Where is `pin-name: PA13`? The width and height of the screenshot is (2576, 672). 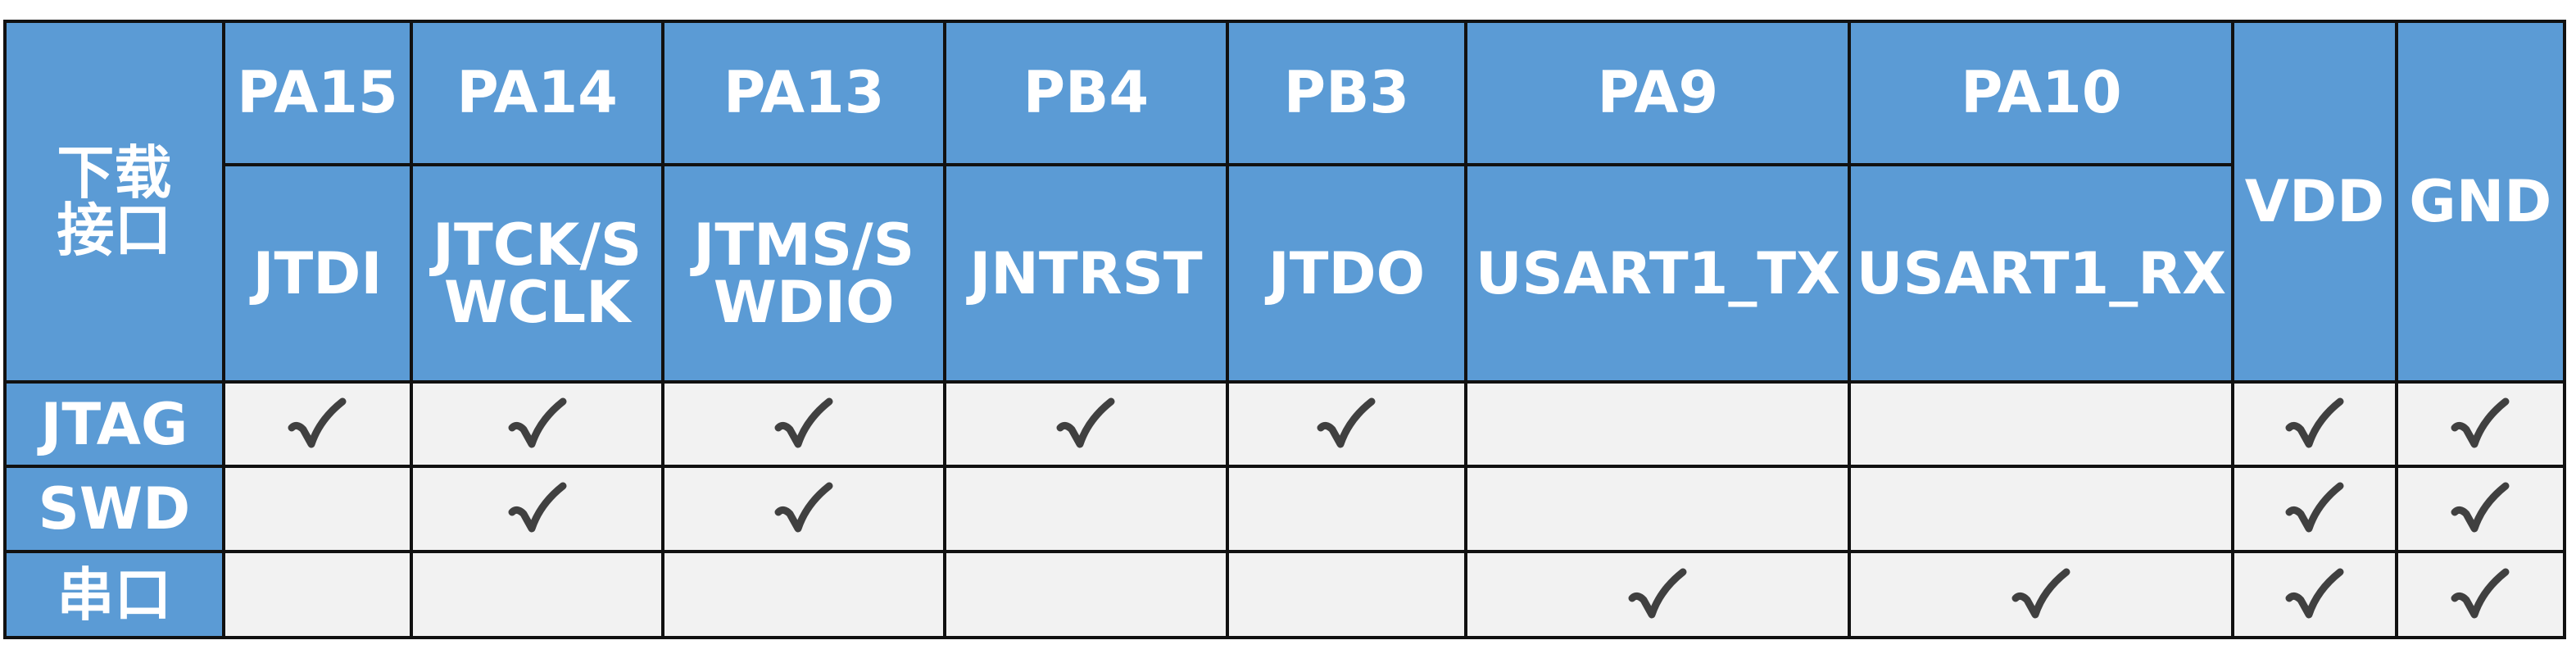
pin-name: PA13 is located at coordinates (804, 93).